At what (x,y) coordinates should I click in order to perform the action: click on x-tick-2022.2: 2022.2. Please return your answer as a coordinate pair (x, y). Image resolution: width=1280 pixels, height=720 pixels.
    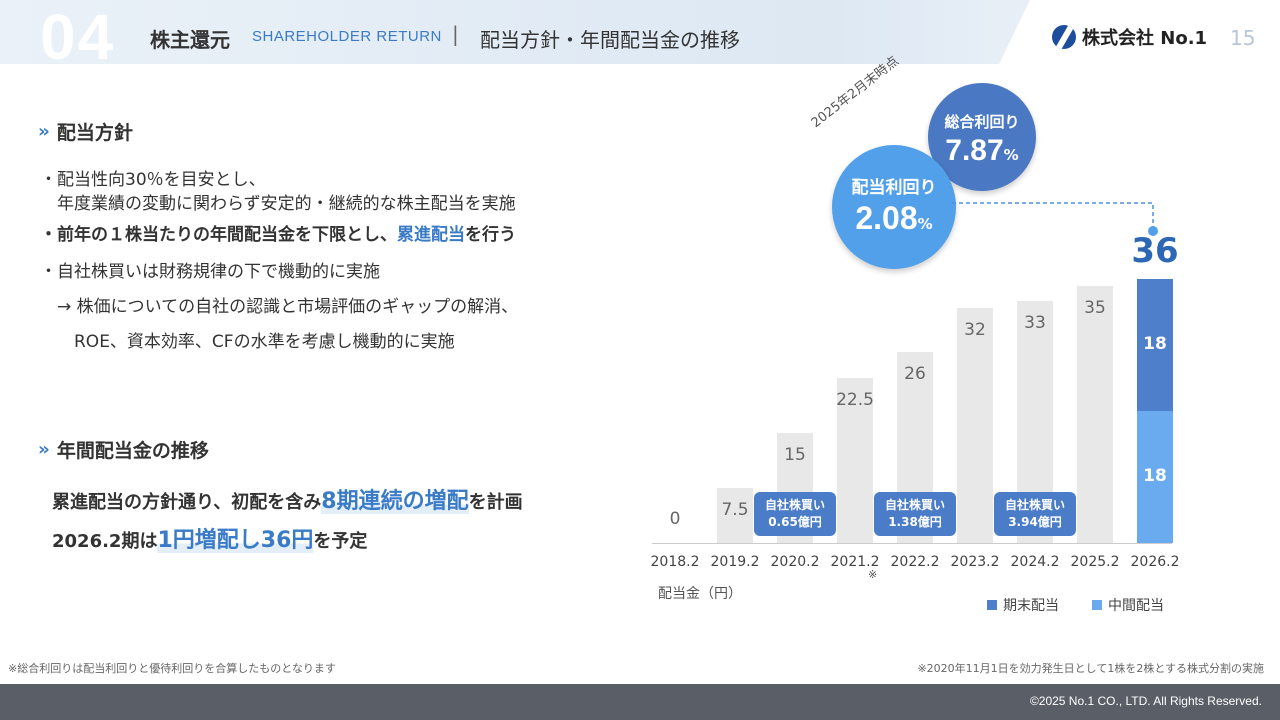
    Looking at the image, I should click on (915, 562).